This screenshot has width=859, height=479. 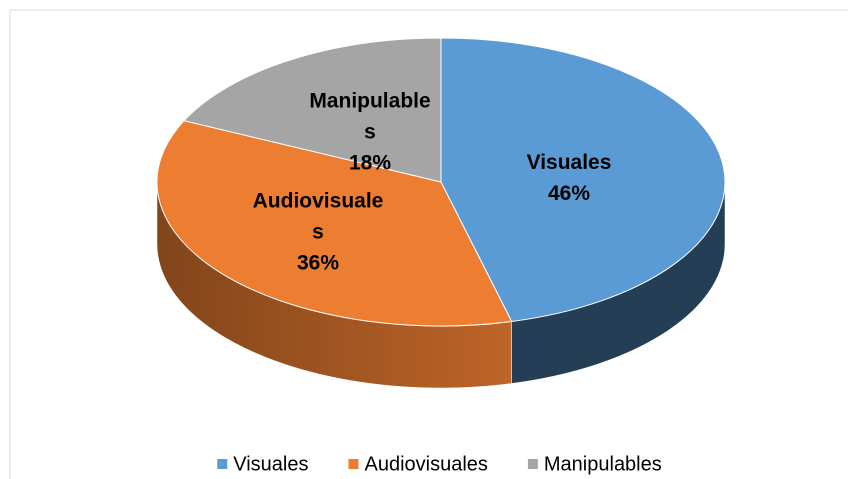 I want to click on data-label: Manipulables 18%, so click(x=370, y=132).